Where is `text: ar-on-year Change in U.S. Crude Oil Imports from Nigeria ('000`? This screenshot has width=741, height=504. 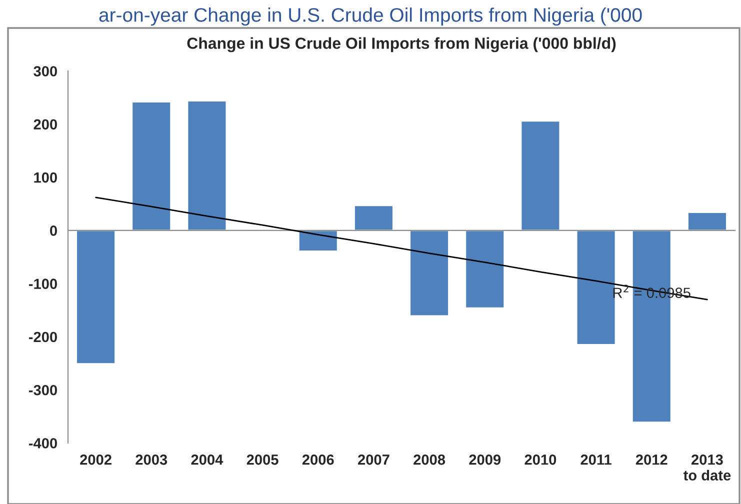 text: ar-on-year Change in U.S. Crude Oil Imports from Nigeria ('000 is located at coordinates (370, 17).